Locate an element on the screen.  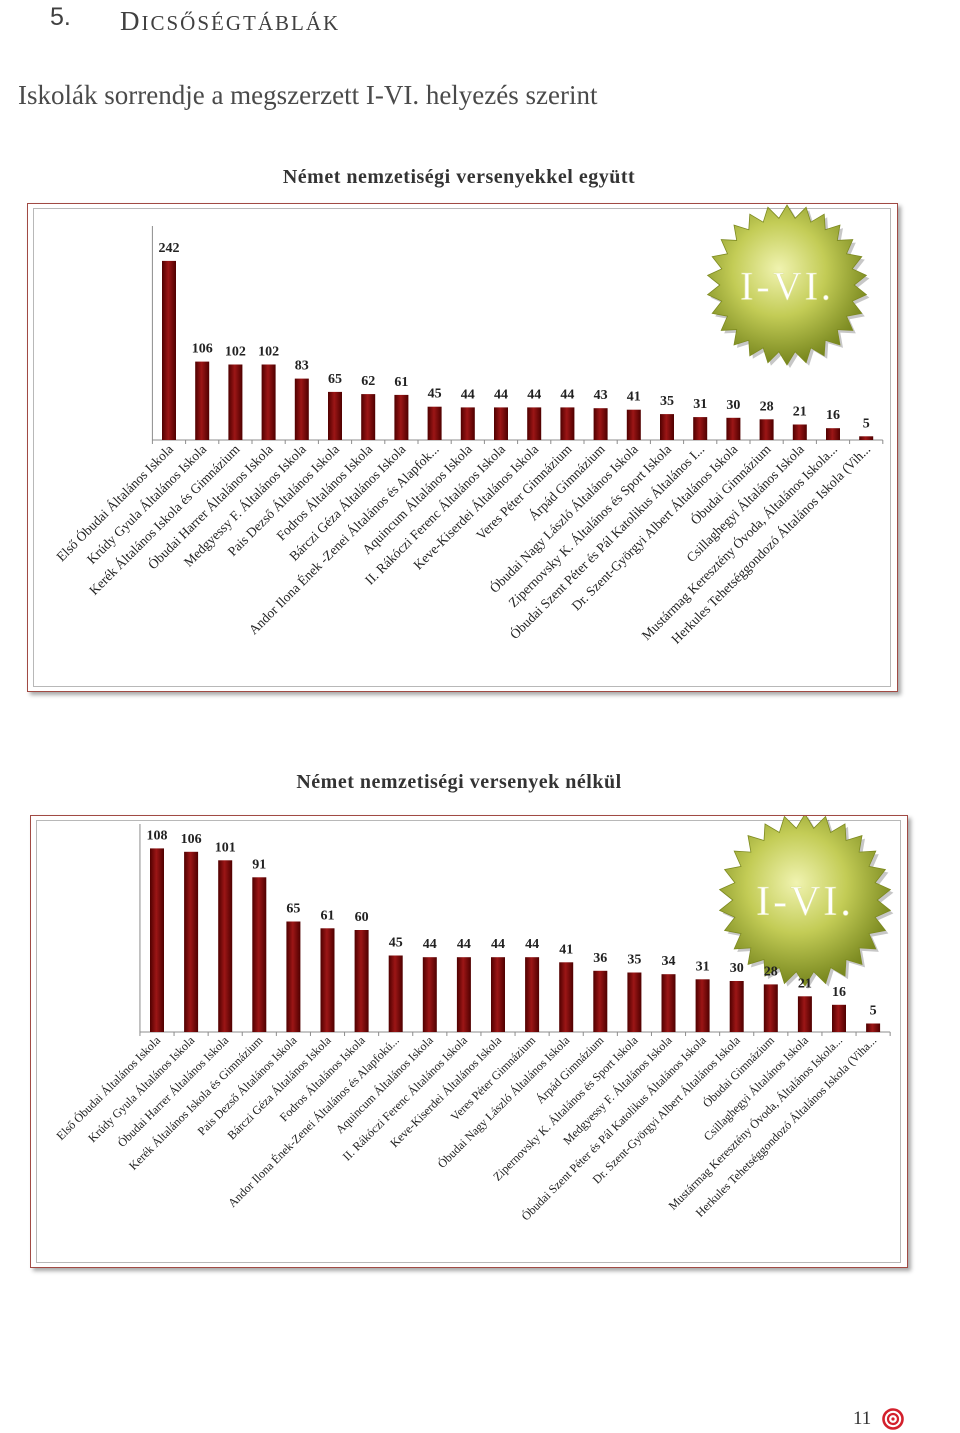
section-title: DICSŐSÉGTÁBLÁK is located at coordinates (230, 21).